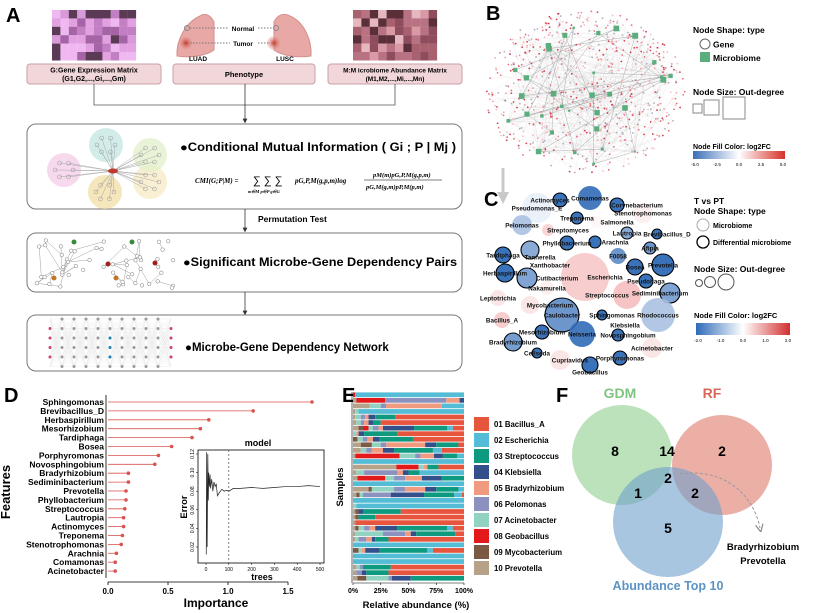  I want to click on venn-annotation-label: Bradyrhizobium, so click(763, 547).